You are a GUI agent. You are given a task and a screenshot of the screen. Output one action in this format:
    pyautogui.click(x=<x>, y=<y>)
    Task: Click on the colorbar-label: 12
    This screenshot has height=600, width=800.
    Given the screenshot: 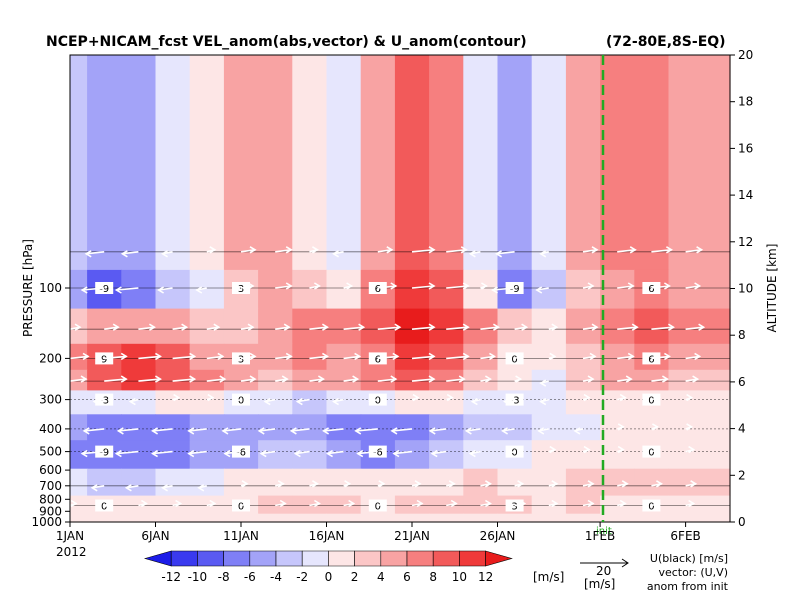 What is the action you would take?
    pyautogui.click(x=485, y=577)
    